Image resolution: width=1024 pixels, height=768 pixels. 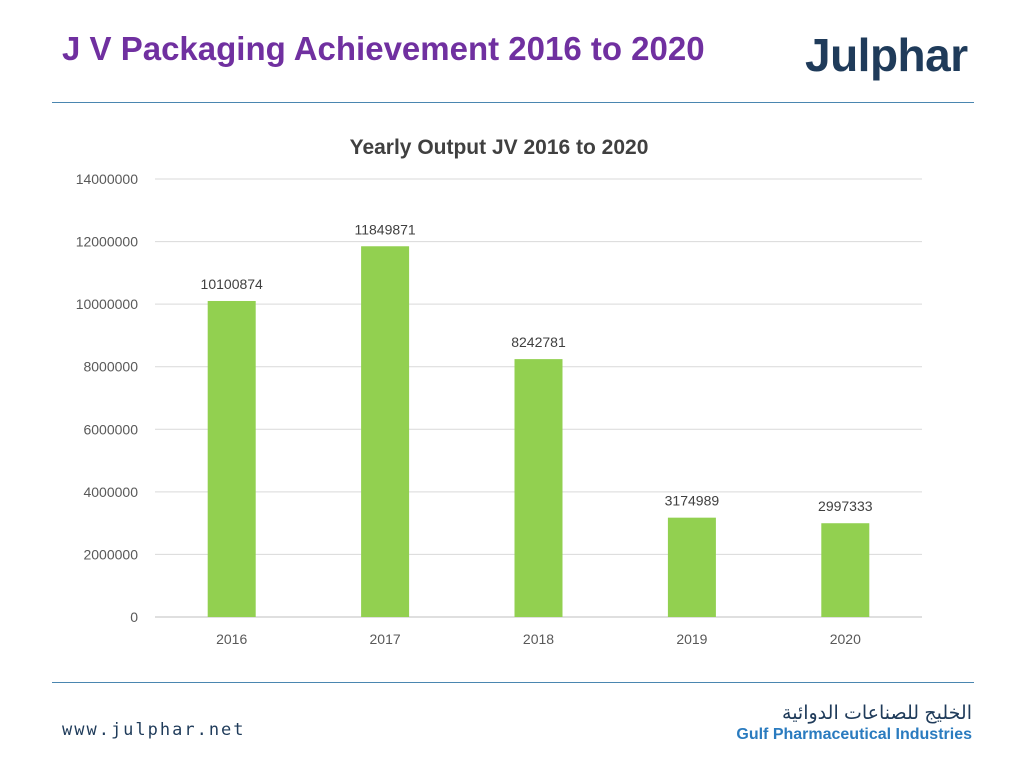 What do you see at coordinates (538, 488) in the screenshot?
I see `bar-2018` at bounding box center [538, 488].